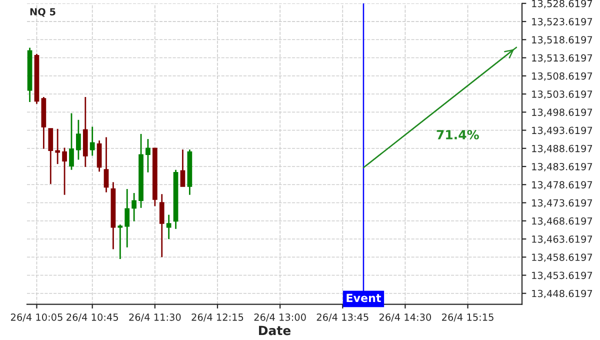 Image resolution: width=600 pixels, height=340 pixels. Describe the element at coordinates (562, 149) in the screenshot. I see `y-tick-label: 13,488.6197` at that location.